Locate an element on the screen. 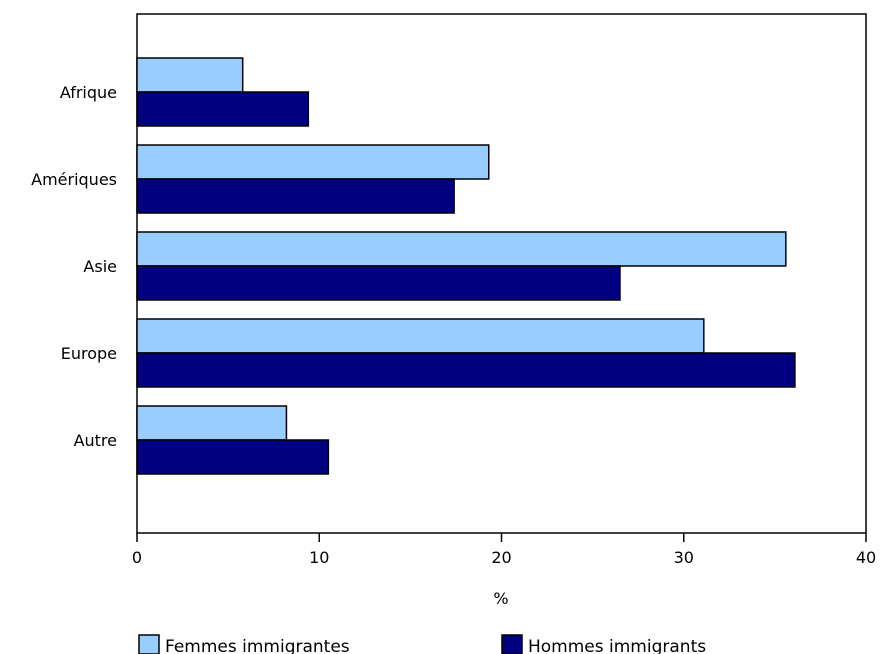 The width and height of the screenshot is (881, 654). x-tick-label: 10 is located at coordinates (319, 557).